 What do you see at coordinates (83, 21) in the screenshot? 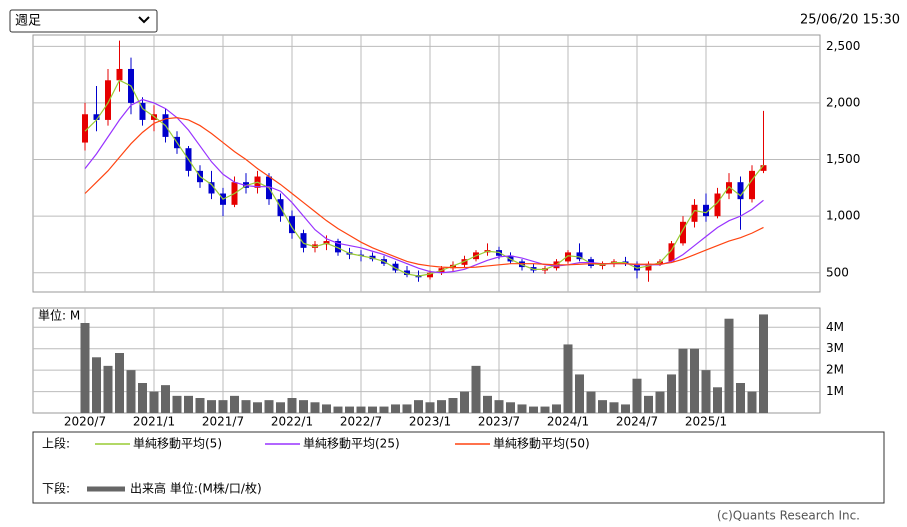
I see `period-select` at bounding box center [83, 21].